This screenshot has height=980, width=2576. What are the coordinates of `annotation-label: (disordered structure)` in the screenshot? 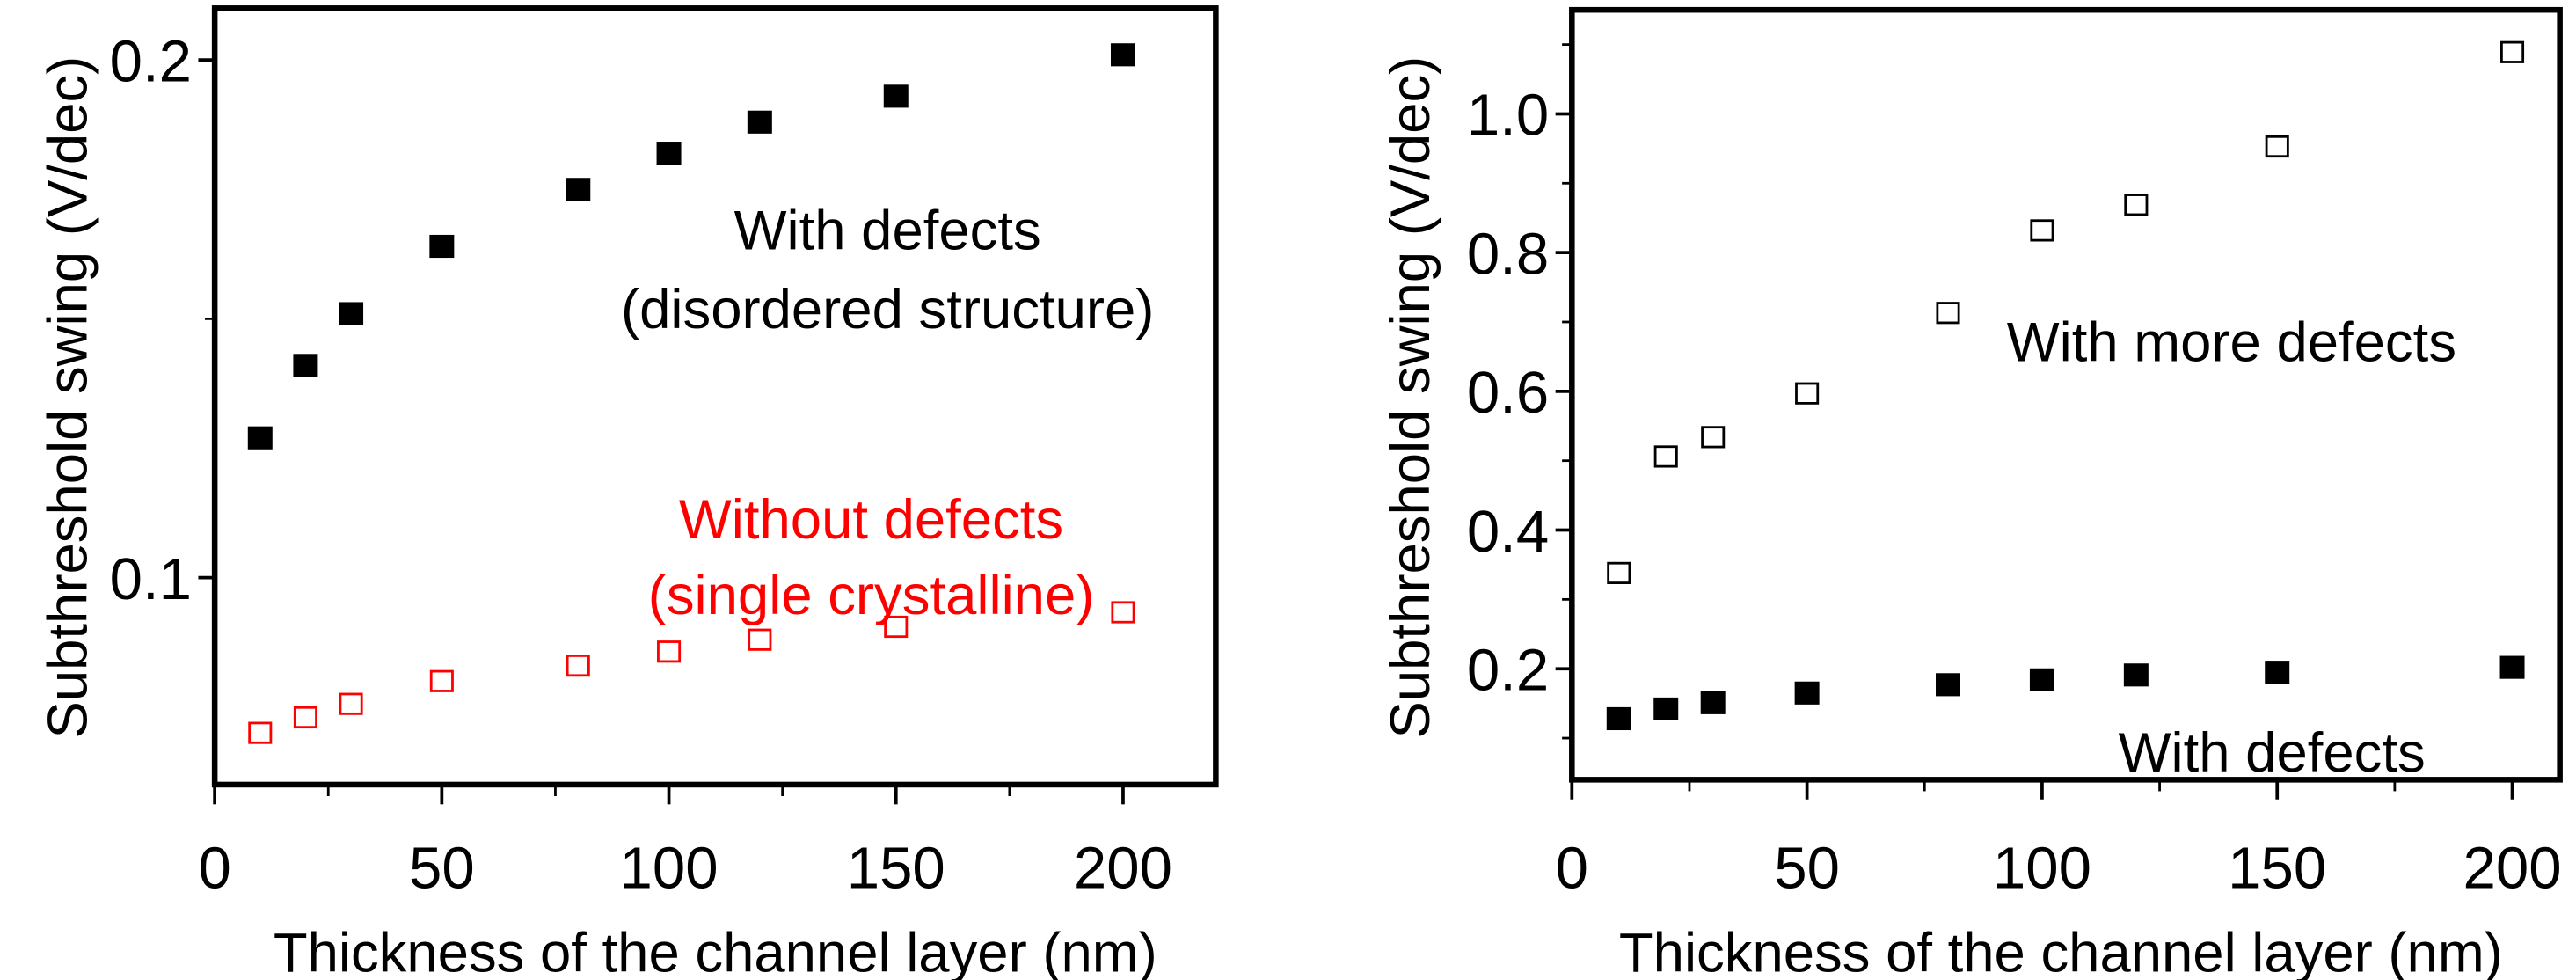 It's located at (887, 310).